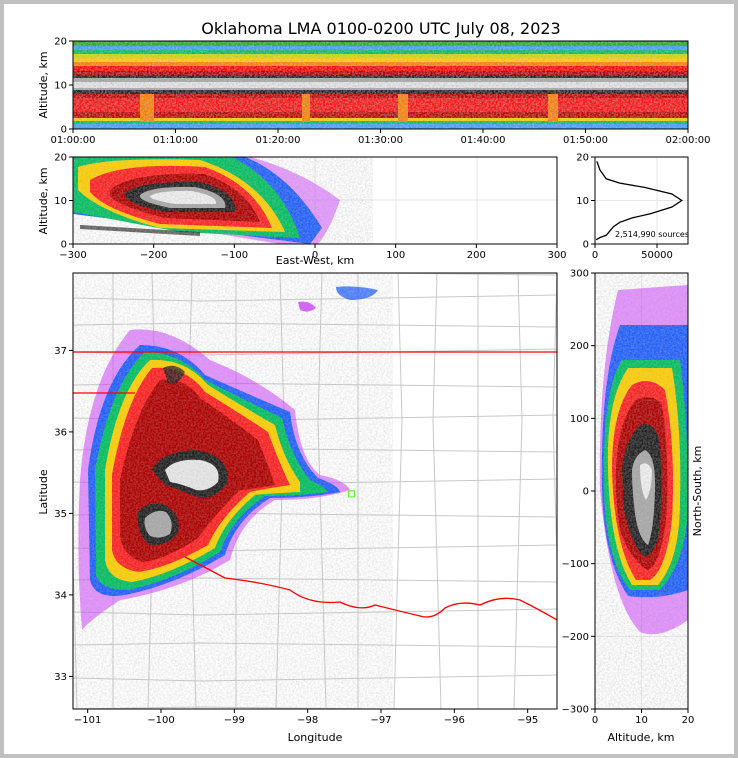 The image size is (738, 758). Describe the element at coordinates (315, 737) in the screenshot. I see `plan-view-xlabel: Longitude` at that location.